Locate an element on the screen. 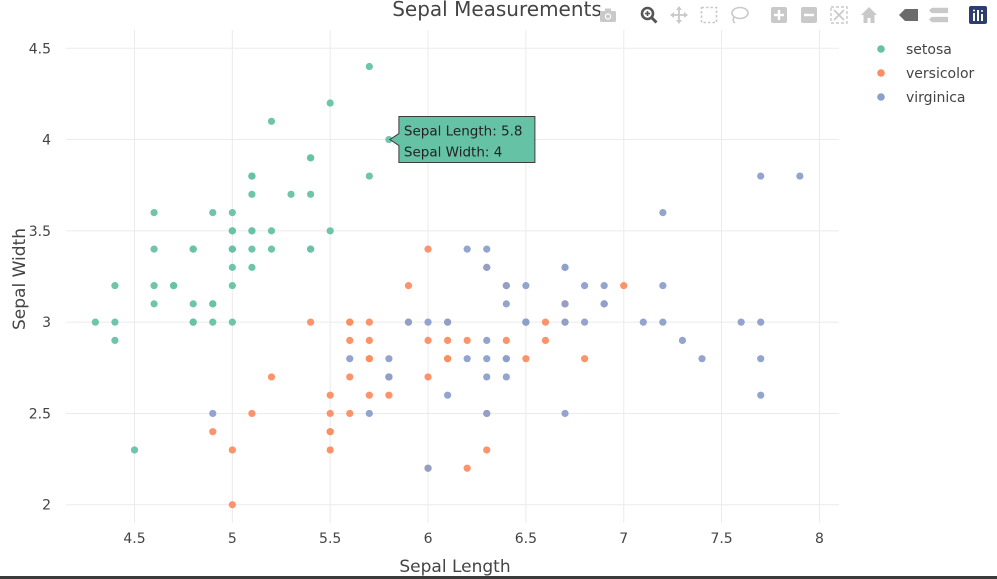 The image size is (997, 579). camera-icon is located at coordinates (608, 15).